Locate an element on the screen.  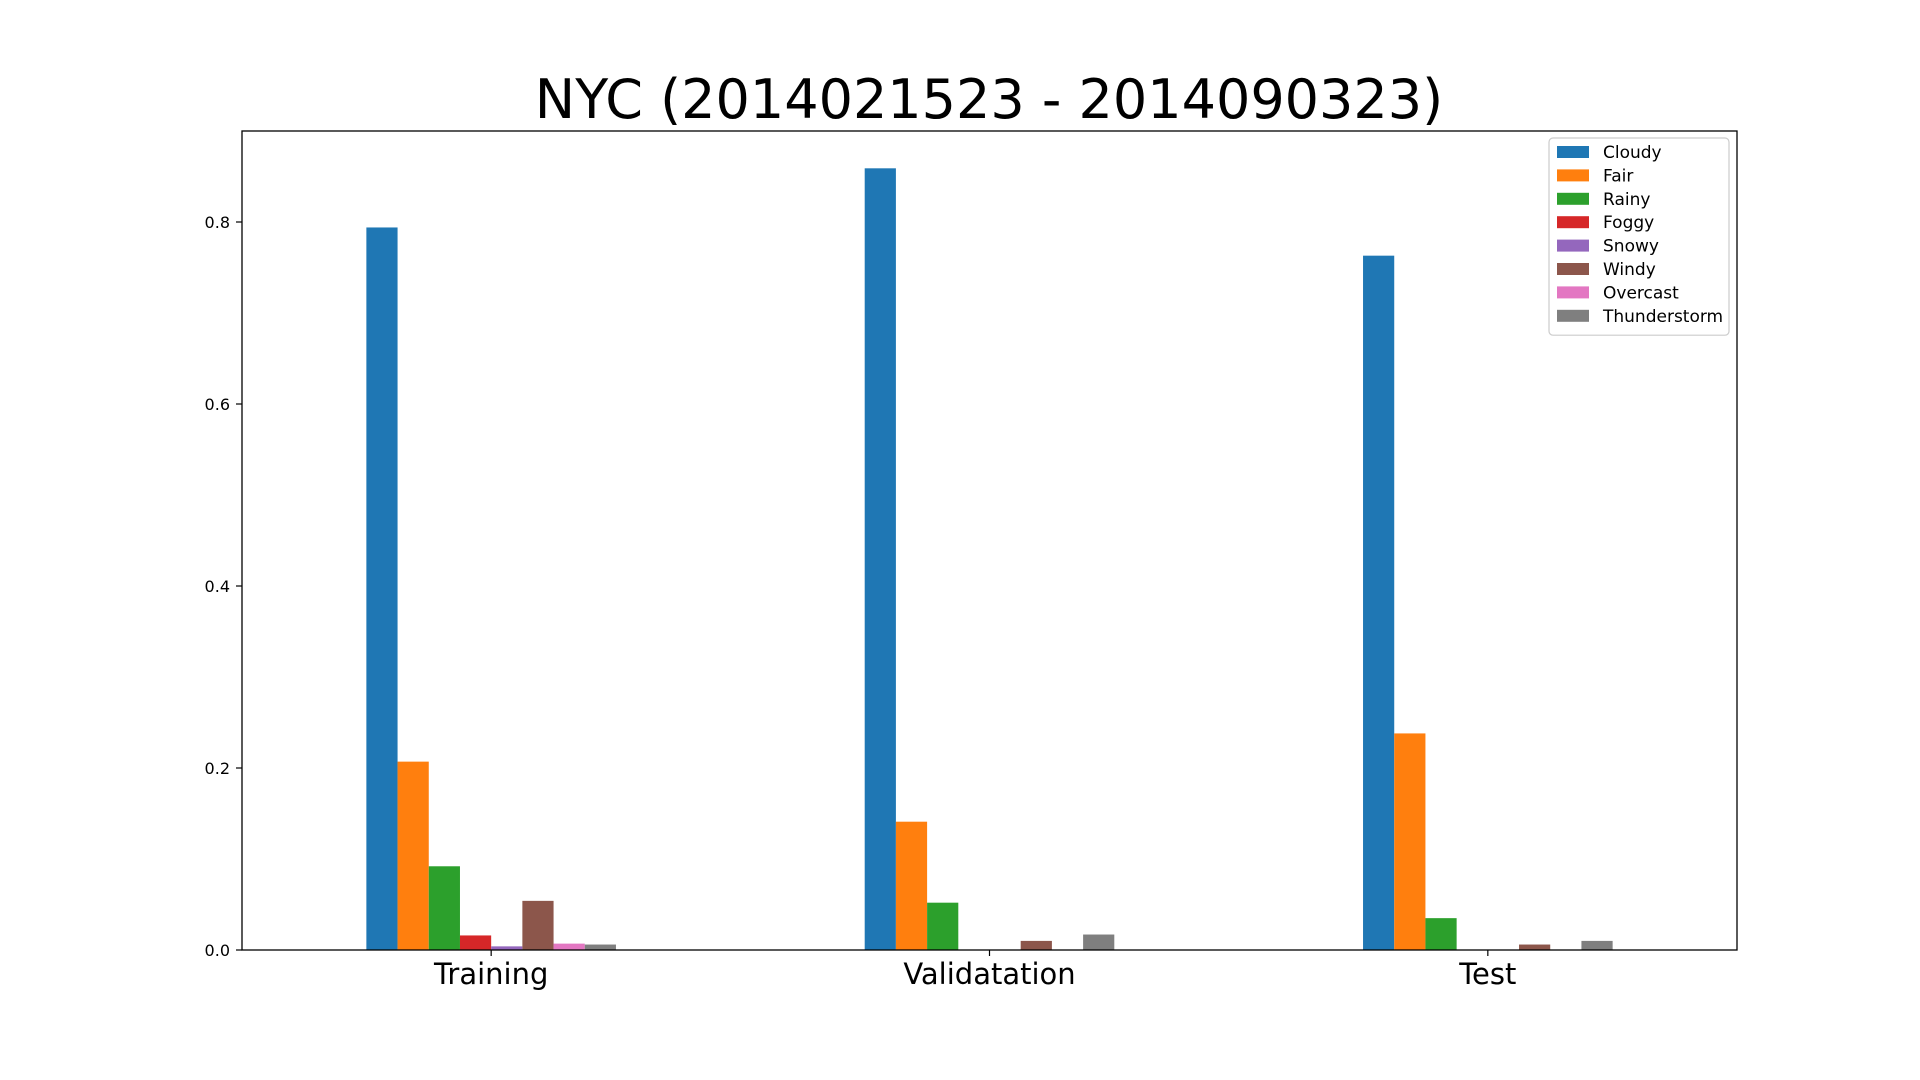
bar-windy-validatation is located at coordinates (1036, 945).